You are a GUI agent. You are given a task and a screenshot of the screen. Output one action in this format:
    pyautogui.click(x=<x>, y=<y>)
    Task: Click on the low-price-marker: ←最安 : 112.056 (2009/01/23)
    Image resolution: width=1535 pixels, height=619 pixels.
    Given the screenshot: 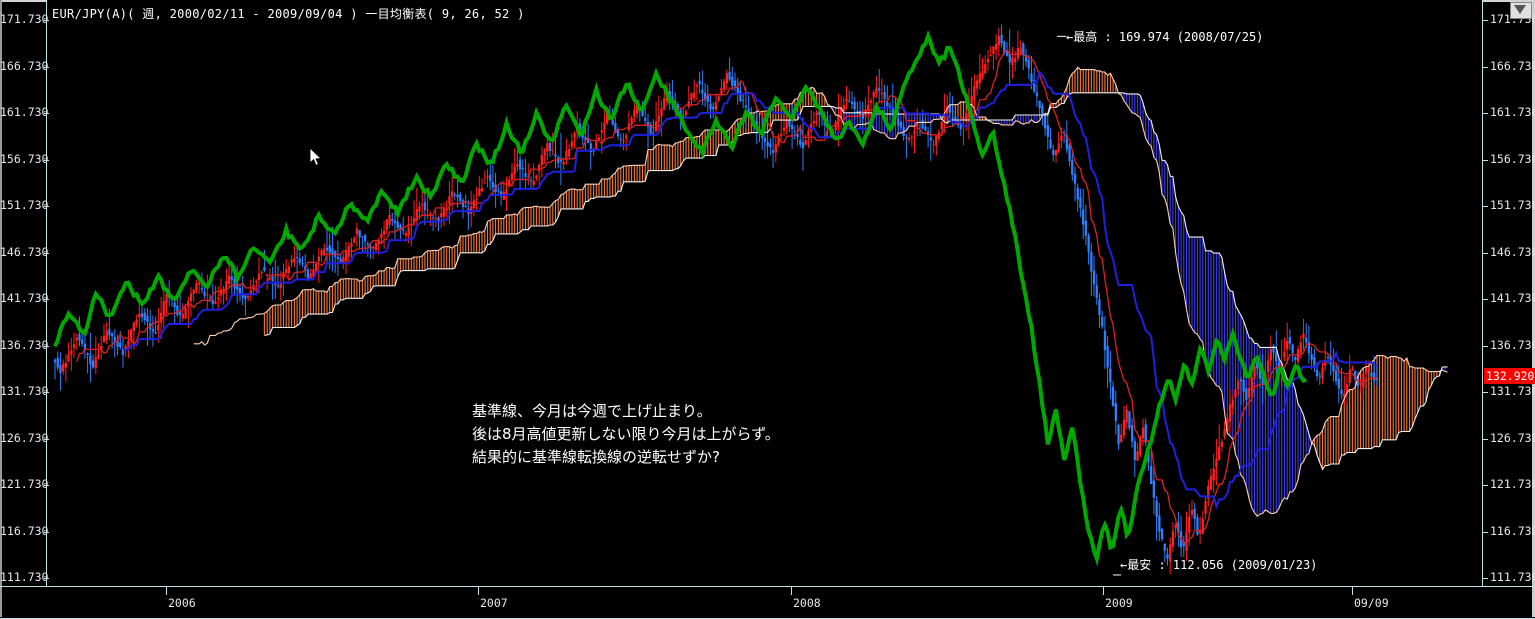 What is the action you would take?
    pyautogui.click(x=1219, y=565)
    